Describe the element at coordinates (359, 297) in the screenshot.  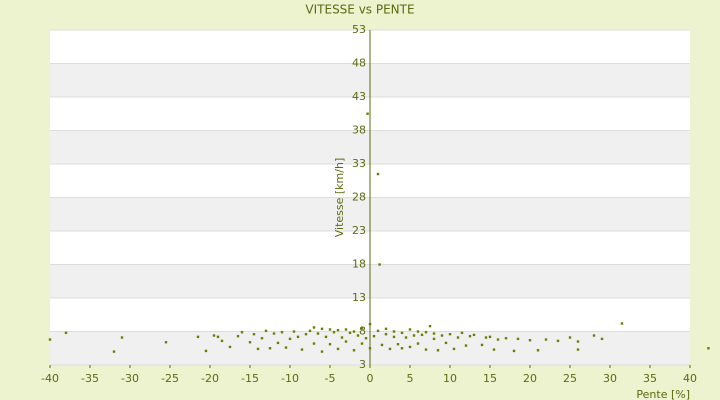
I see `y-tick-label: 13` at that location.